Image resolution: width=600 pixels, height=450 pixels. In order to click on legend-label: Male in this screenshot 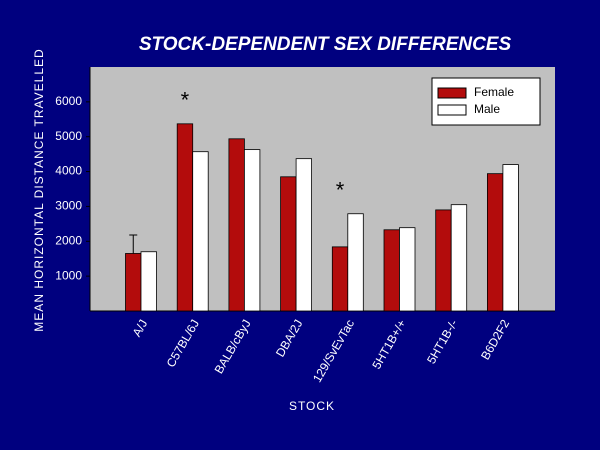, I will do `click(487, 109)`.